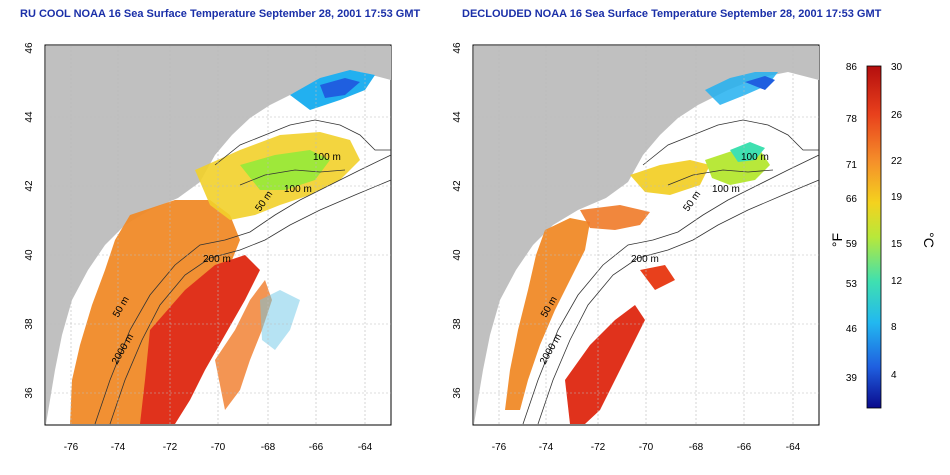  Describe the element at coordinates (852, 199) in the screenshot. I see `f-tick-label: 66` at that location.